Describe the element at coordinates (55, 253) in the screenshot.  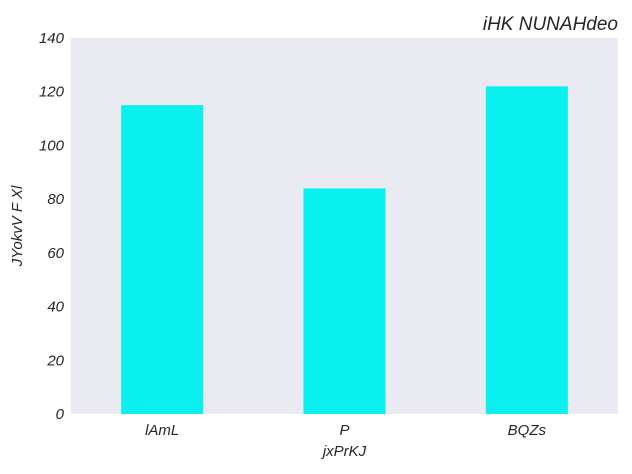
I see `y-tick-label: 60` at that location.